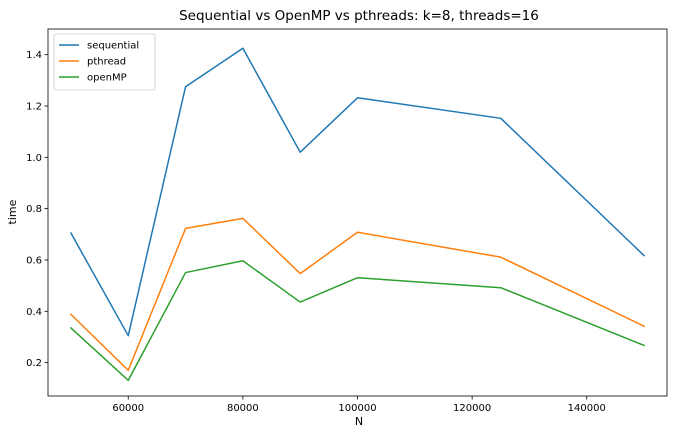 The height and width of the screenshot is (439, 679). What do you see at coordinates (34, 209) in the screenshot?
I see `y-tick-label: 0.8` at bounding box center [34, 209].